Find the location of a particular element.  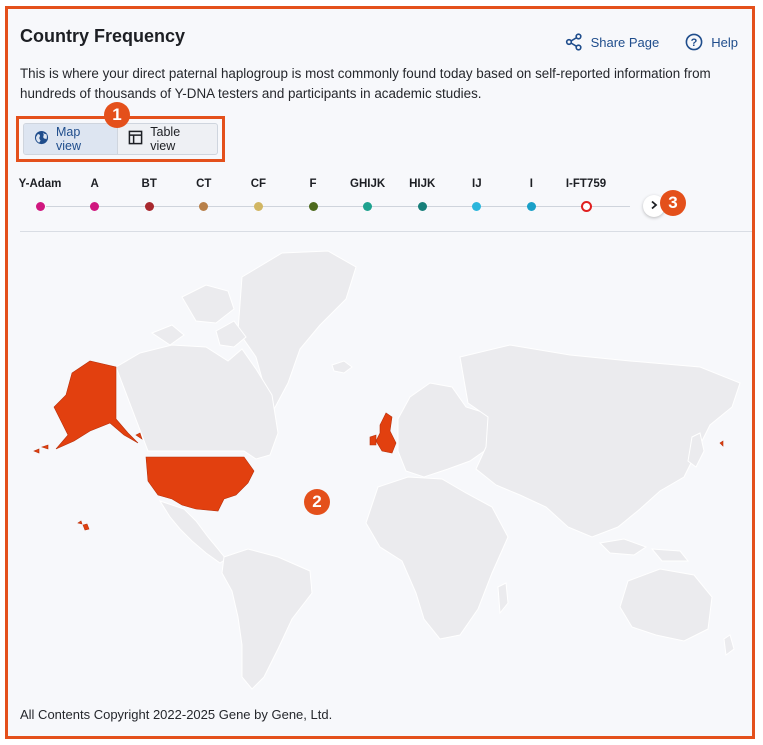

timeline-node: GHIJK is located at coordinates (368, 193).